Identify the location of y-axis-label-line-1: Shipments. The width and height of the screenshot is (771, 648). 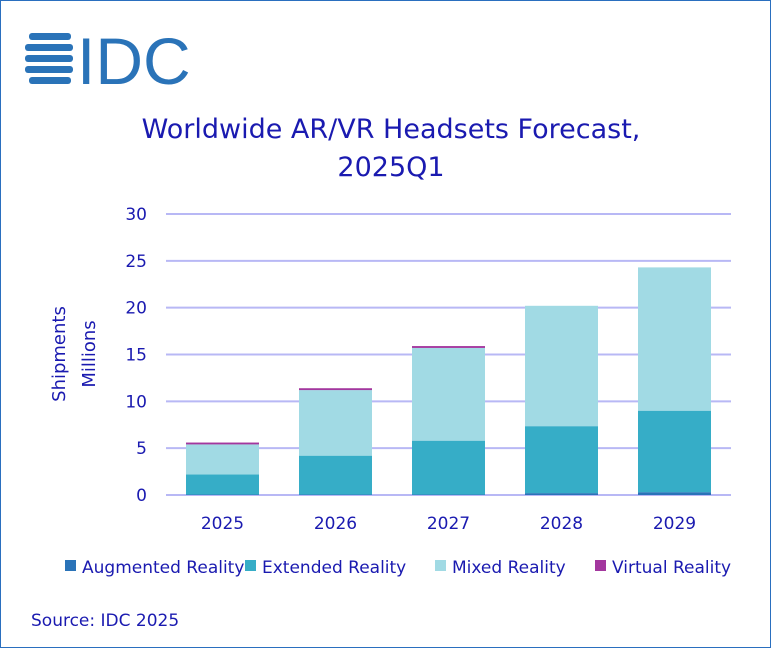
(59, 354).